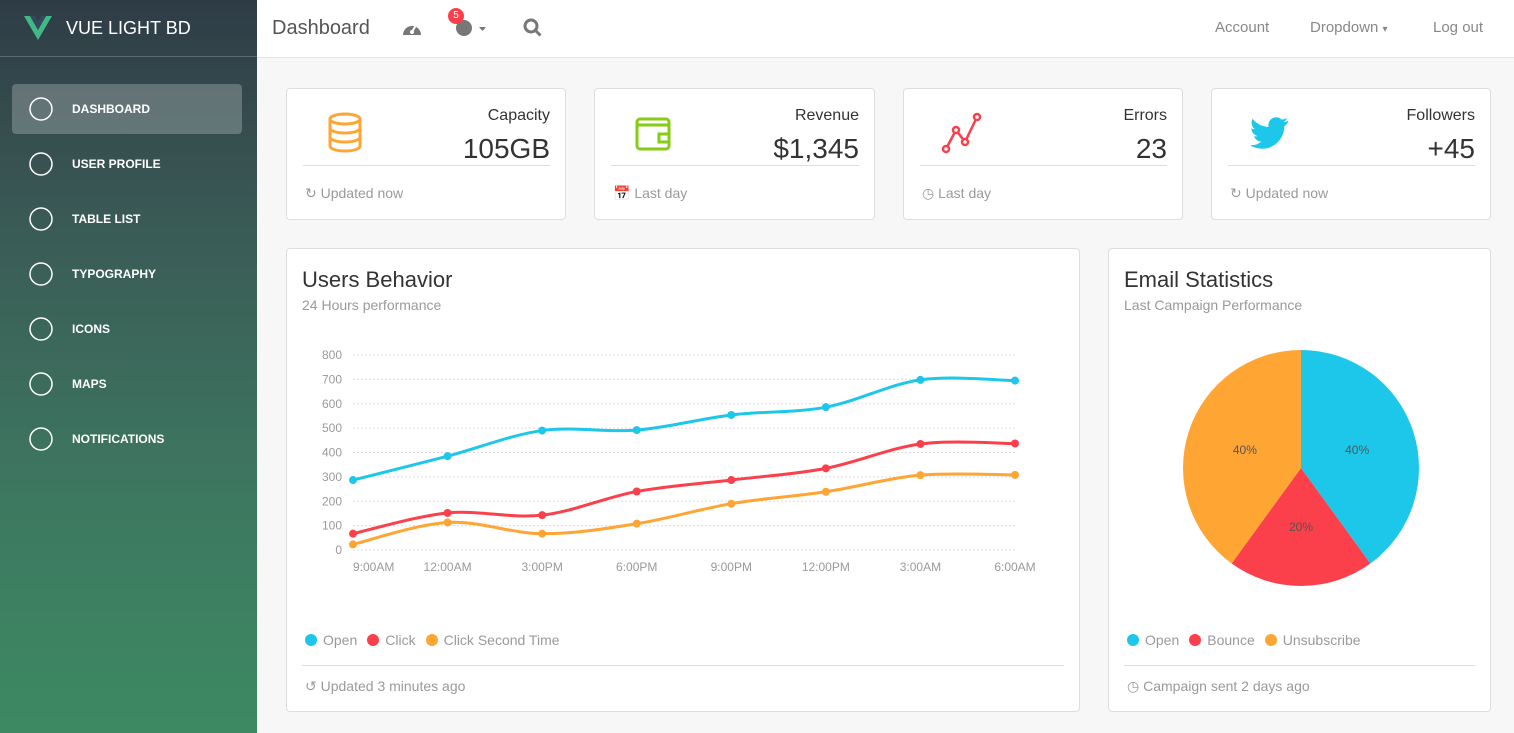 This screenshot has height=733, width=1514. What do you see at coordinates (127, 219) in the screenshot?
I see `nav-item: TABLE LIST` at bounding box center [127, 219].